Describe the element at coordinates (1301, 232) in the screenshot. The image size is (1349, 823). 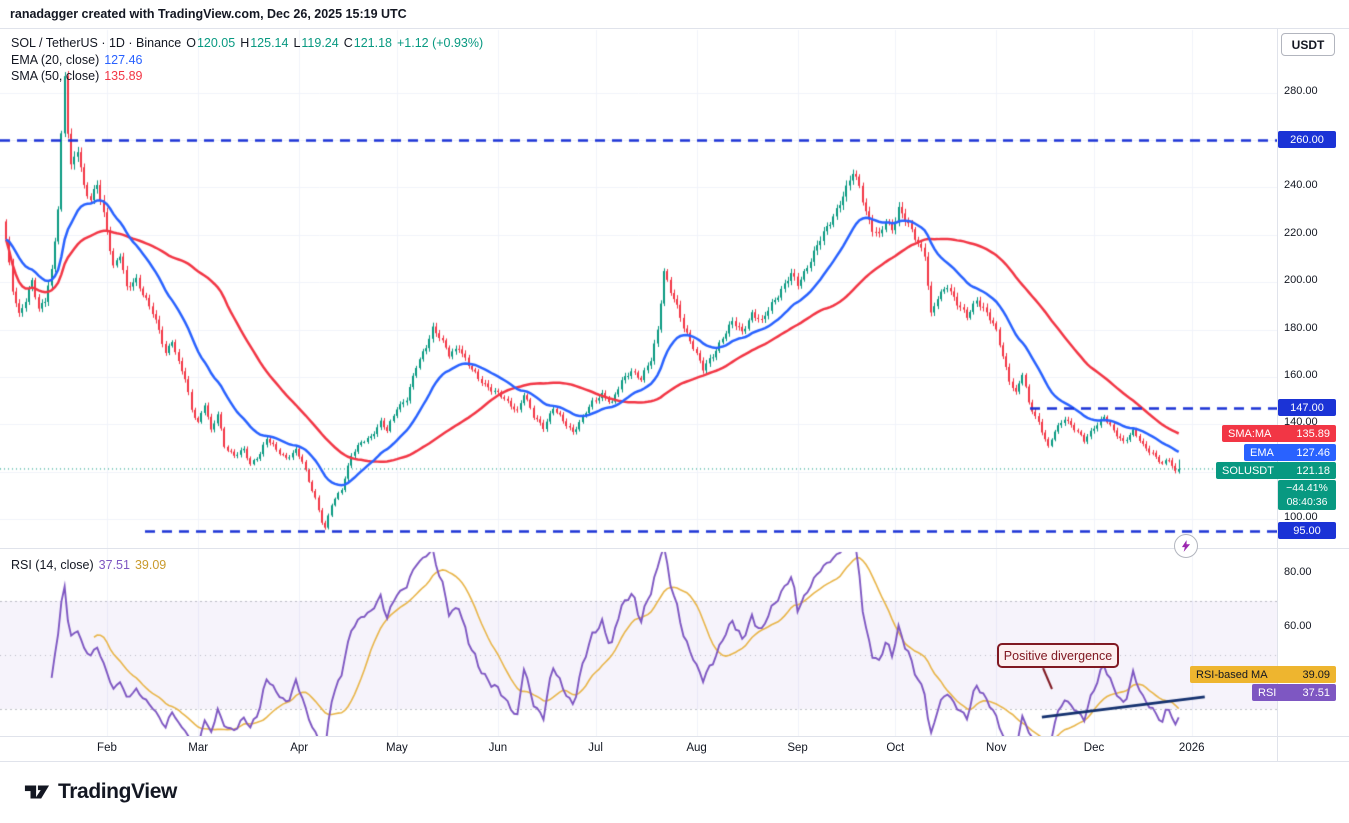
I see `price-tick: 220.00` at that location.